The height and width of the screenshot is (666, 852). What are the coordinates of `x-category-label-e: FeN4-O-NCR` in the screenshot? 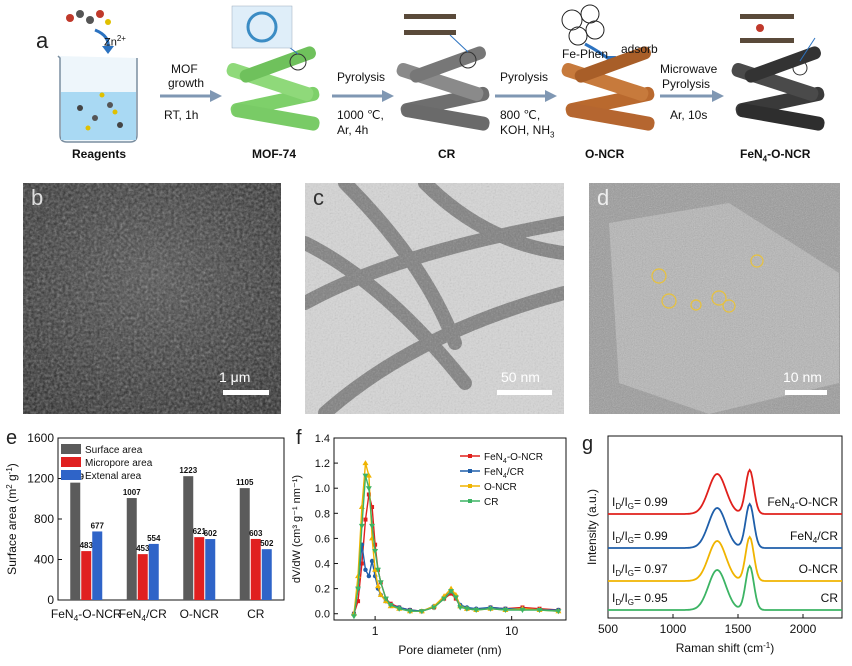 It's located at (86, 615).